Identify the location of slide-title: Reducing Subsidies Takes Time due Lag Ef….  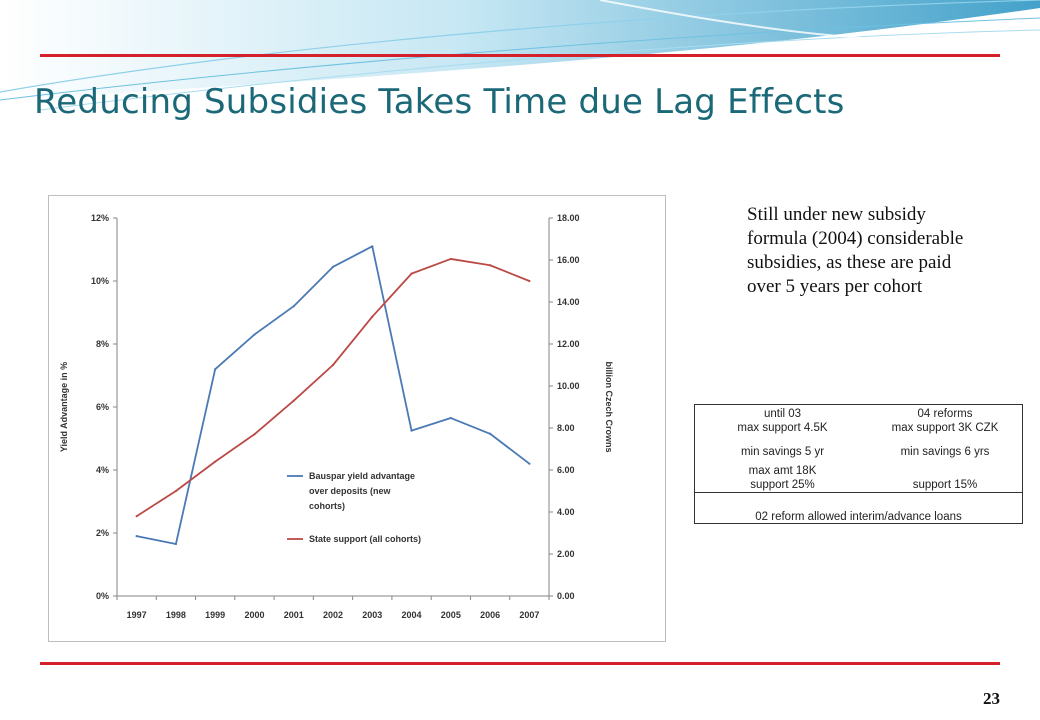
(439, 102).